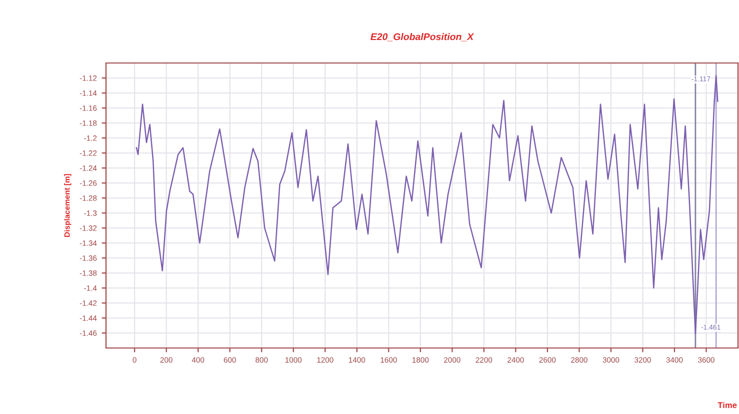  What do you see at coordinates (422, 37) in the screenshot?
I see `chart-title: E20_GlobalPosition_X` at bounding box center [422, 37].